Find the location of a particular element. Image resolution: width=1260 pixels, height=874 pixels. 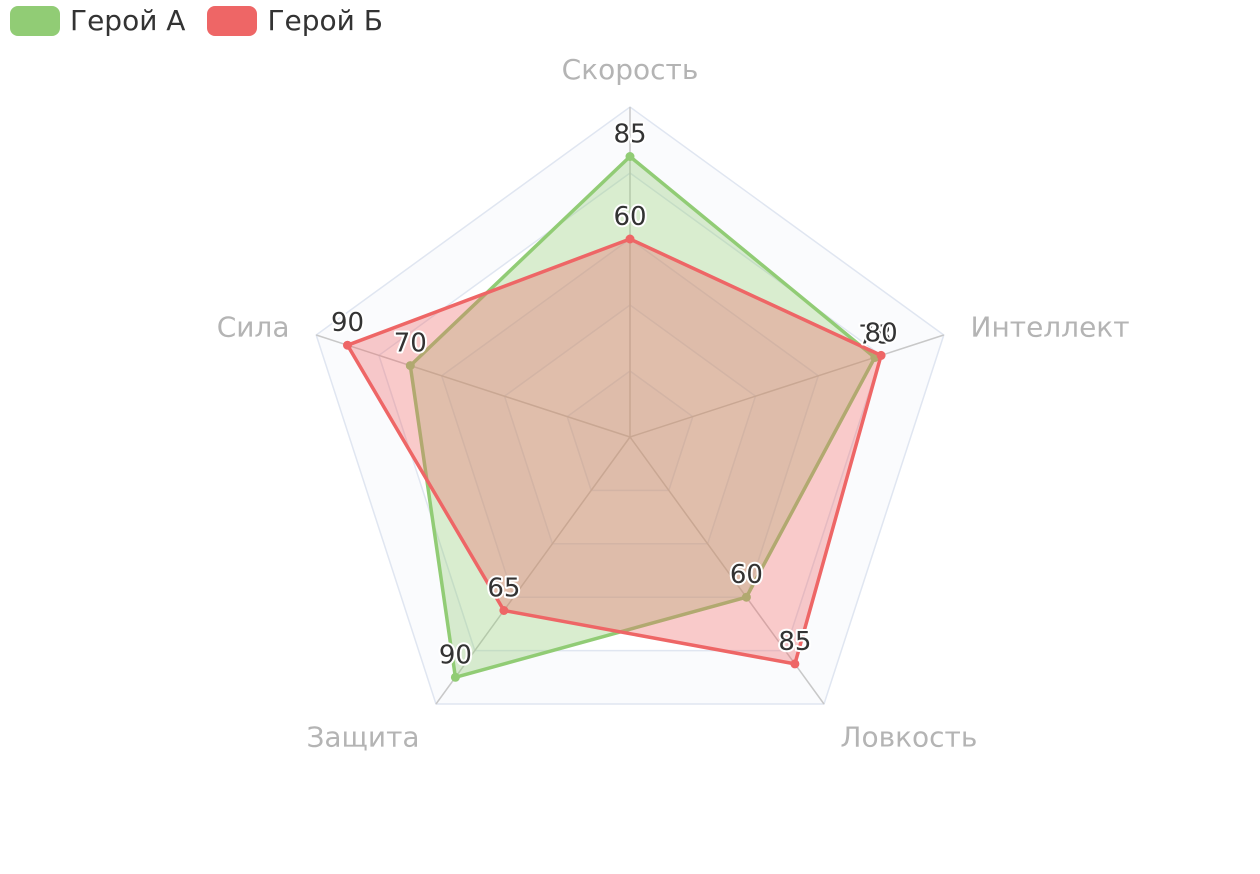

radar-data-label-s2-4: 65 is located at coordinates (503, 589).